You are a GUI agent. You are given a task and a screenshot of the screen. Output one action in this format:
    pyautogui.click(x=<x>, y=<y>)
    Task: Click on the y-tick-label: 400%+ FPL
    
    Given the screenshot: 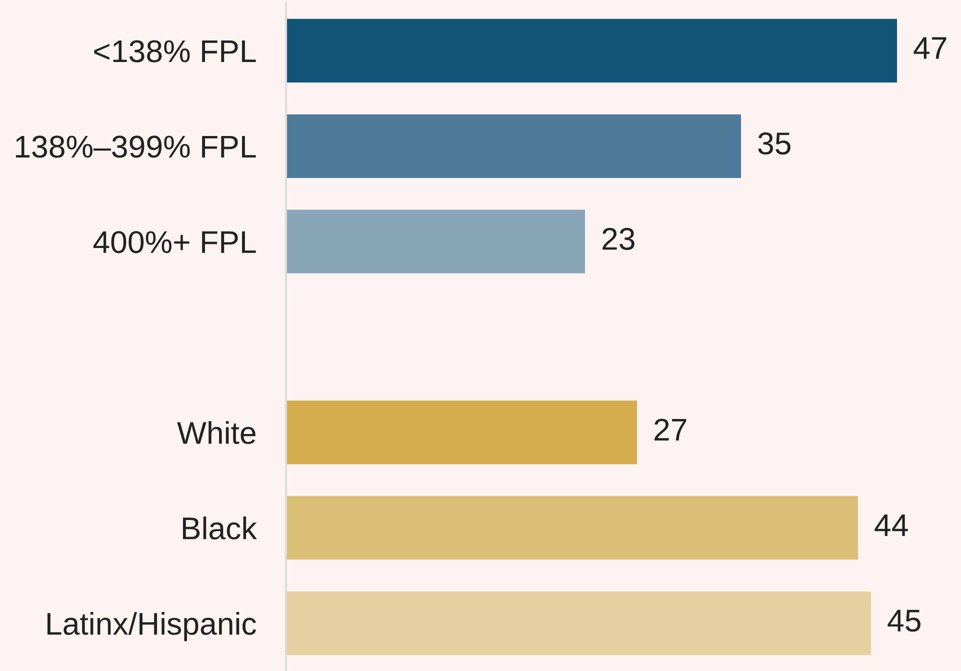 What is the action you would take?
    pyautogui.click(x=174, y=242)
    